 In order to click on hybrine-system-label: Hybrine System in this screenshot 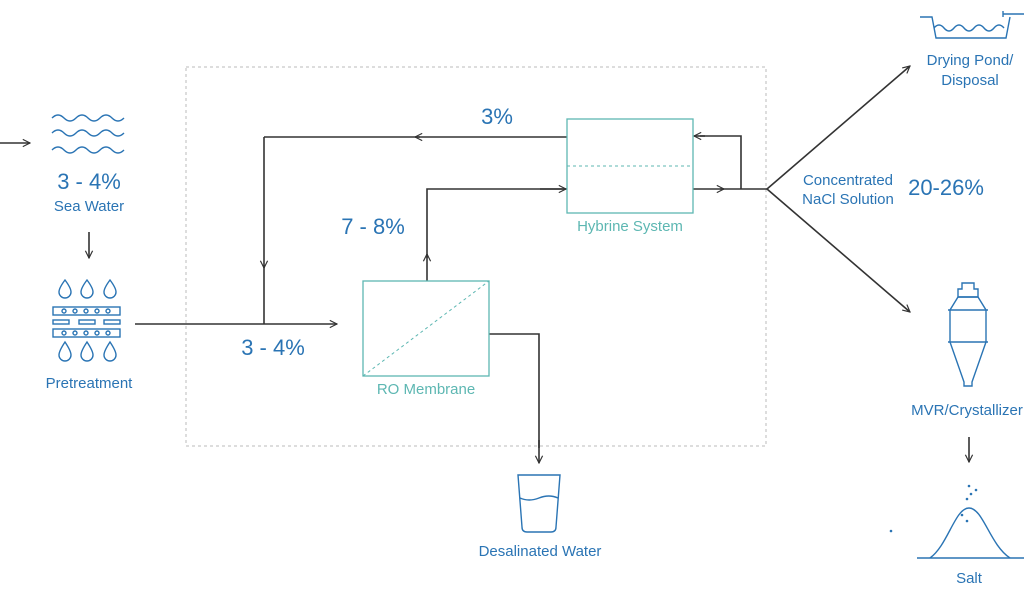, I will do `click(630, 226)`.